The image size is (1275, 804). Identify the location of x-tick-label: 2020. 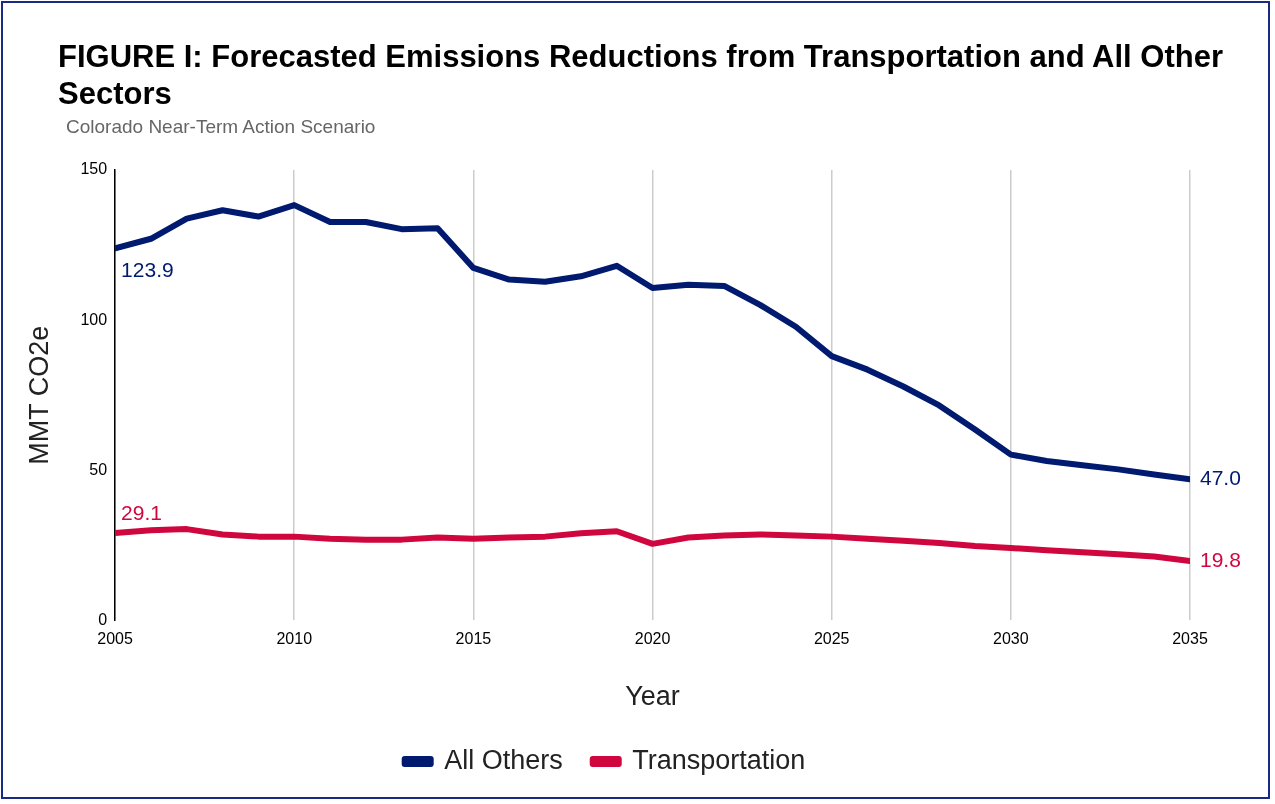
(652, 639).